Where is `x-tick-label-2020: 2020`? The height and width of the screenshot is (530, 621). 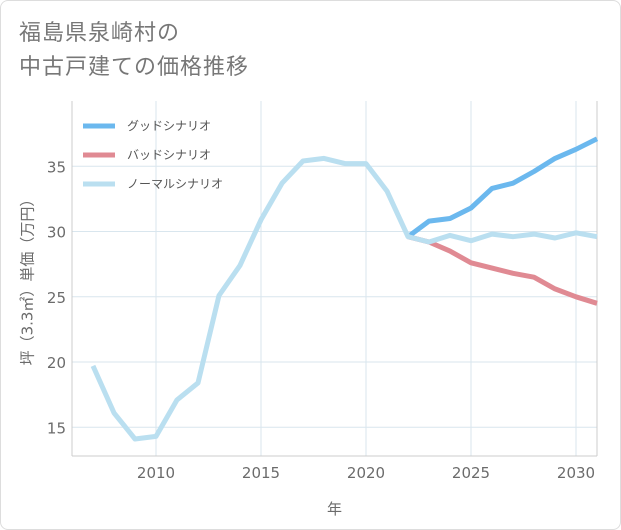 x-tick-label-2020: 2020 is located at coordinates (366, 473).